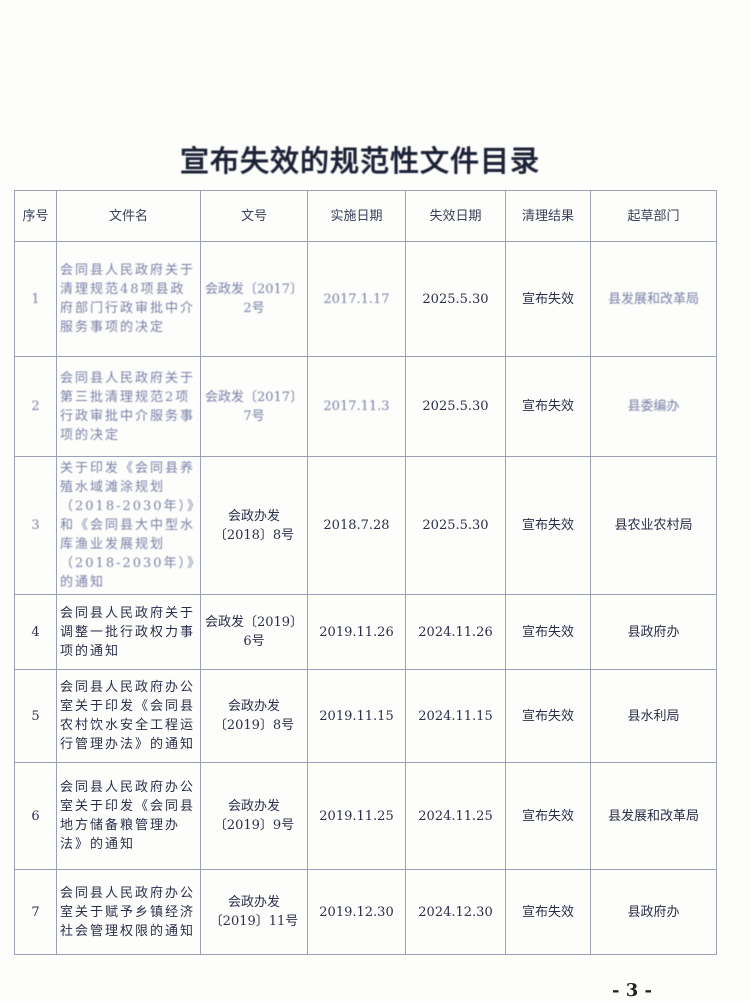 The image size is (750, 1001). What do you see at coordinates (455, 816) in the screenshot?
I see `cell-end: 2024.11.25` at bounding box center [455, 816].